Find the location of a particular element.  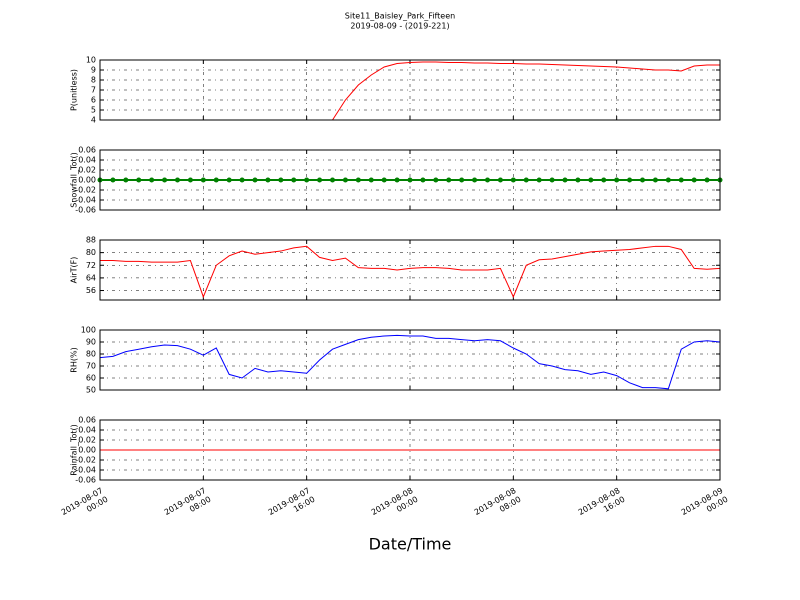

y-tick-label: 8 is located at coordinates (93, 80).